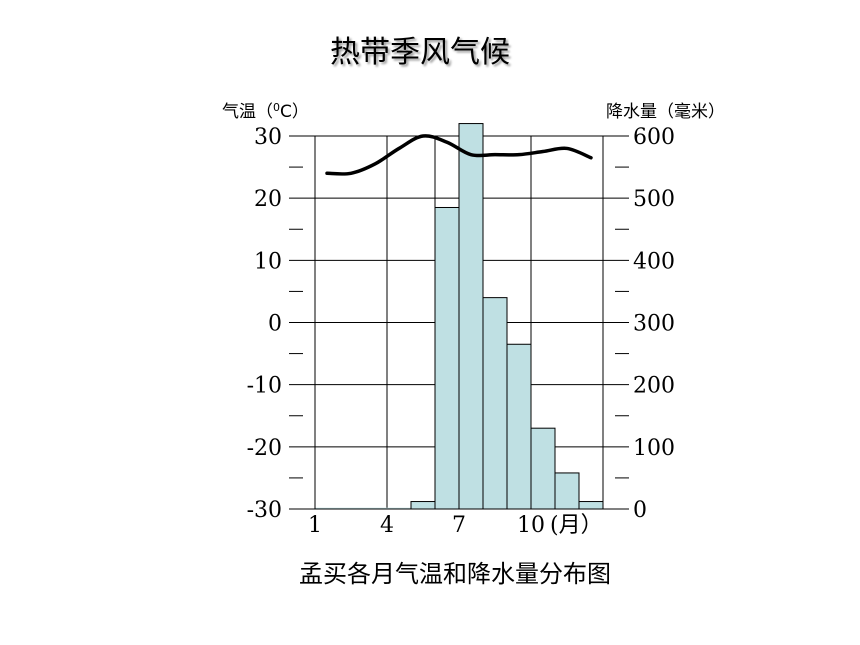  Describe the element at coordinates (275, 324) in the screenshot. I see `left-tick-label: 0` at that location.